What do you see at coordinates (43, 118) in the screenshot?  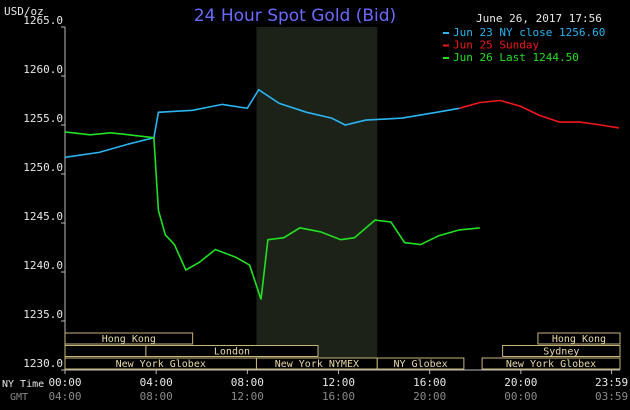 I see `y-tick-label: 1255.0` at bounding box center [43, 118].